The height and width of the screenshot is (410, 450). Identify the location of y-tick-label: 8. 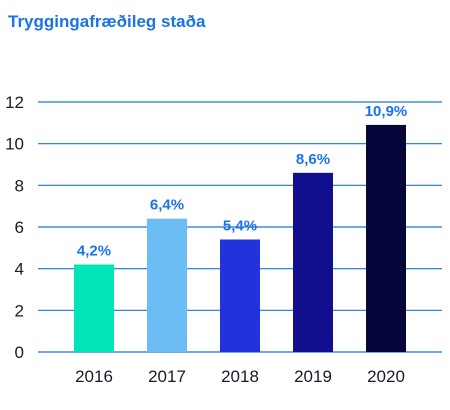
(19, 185).